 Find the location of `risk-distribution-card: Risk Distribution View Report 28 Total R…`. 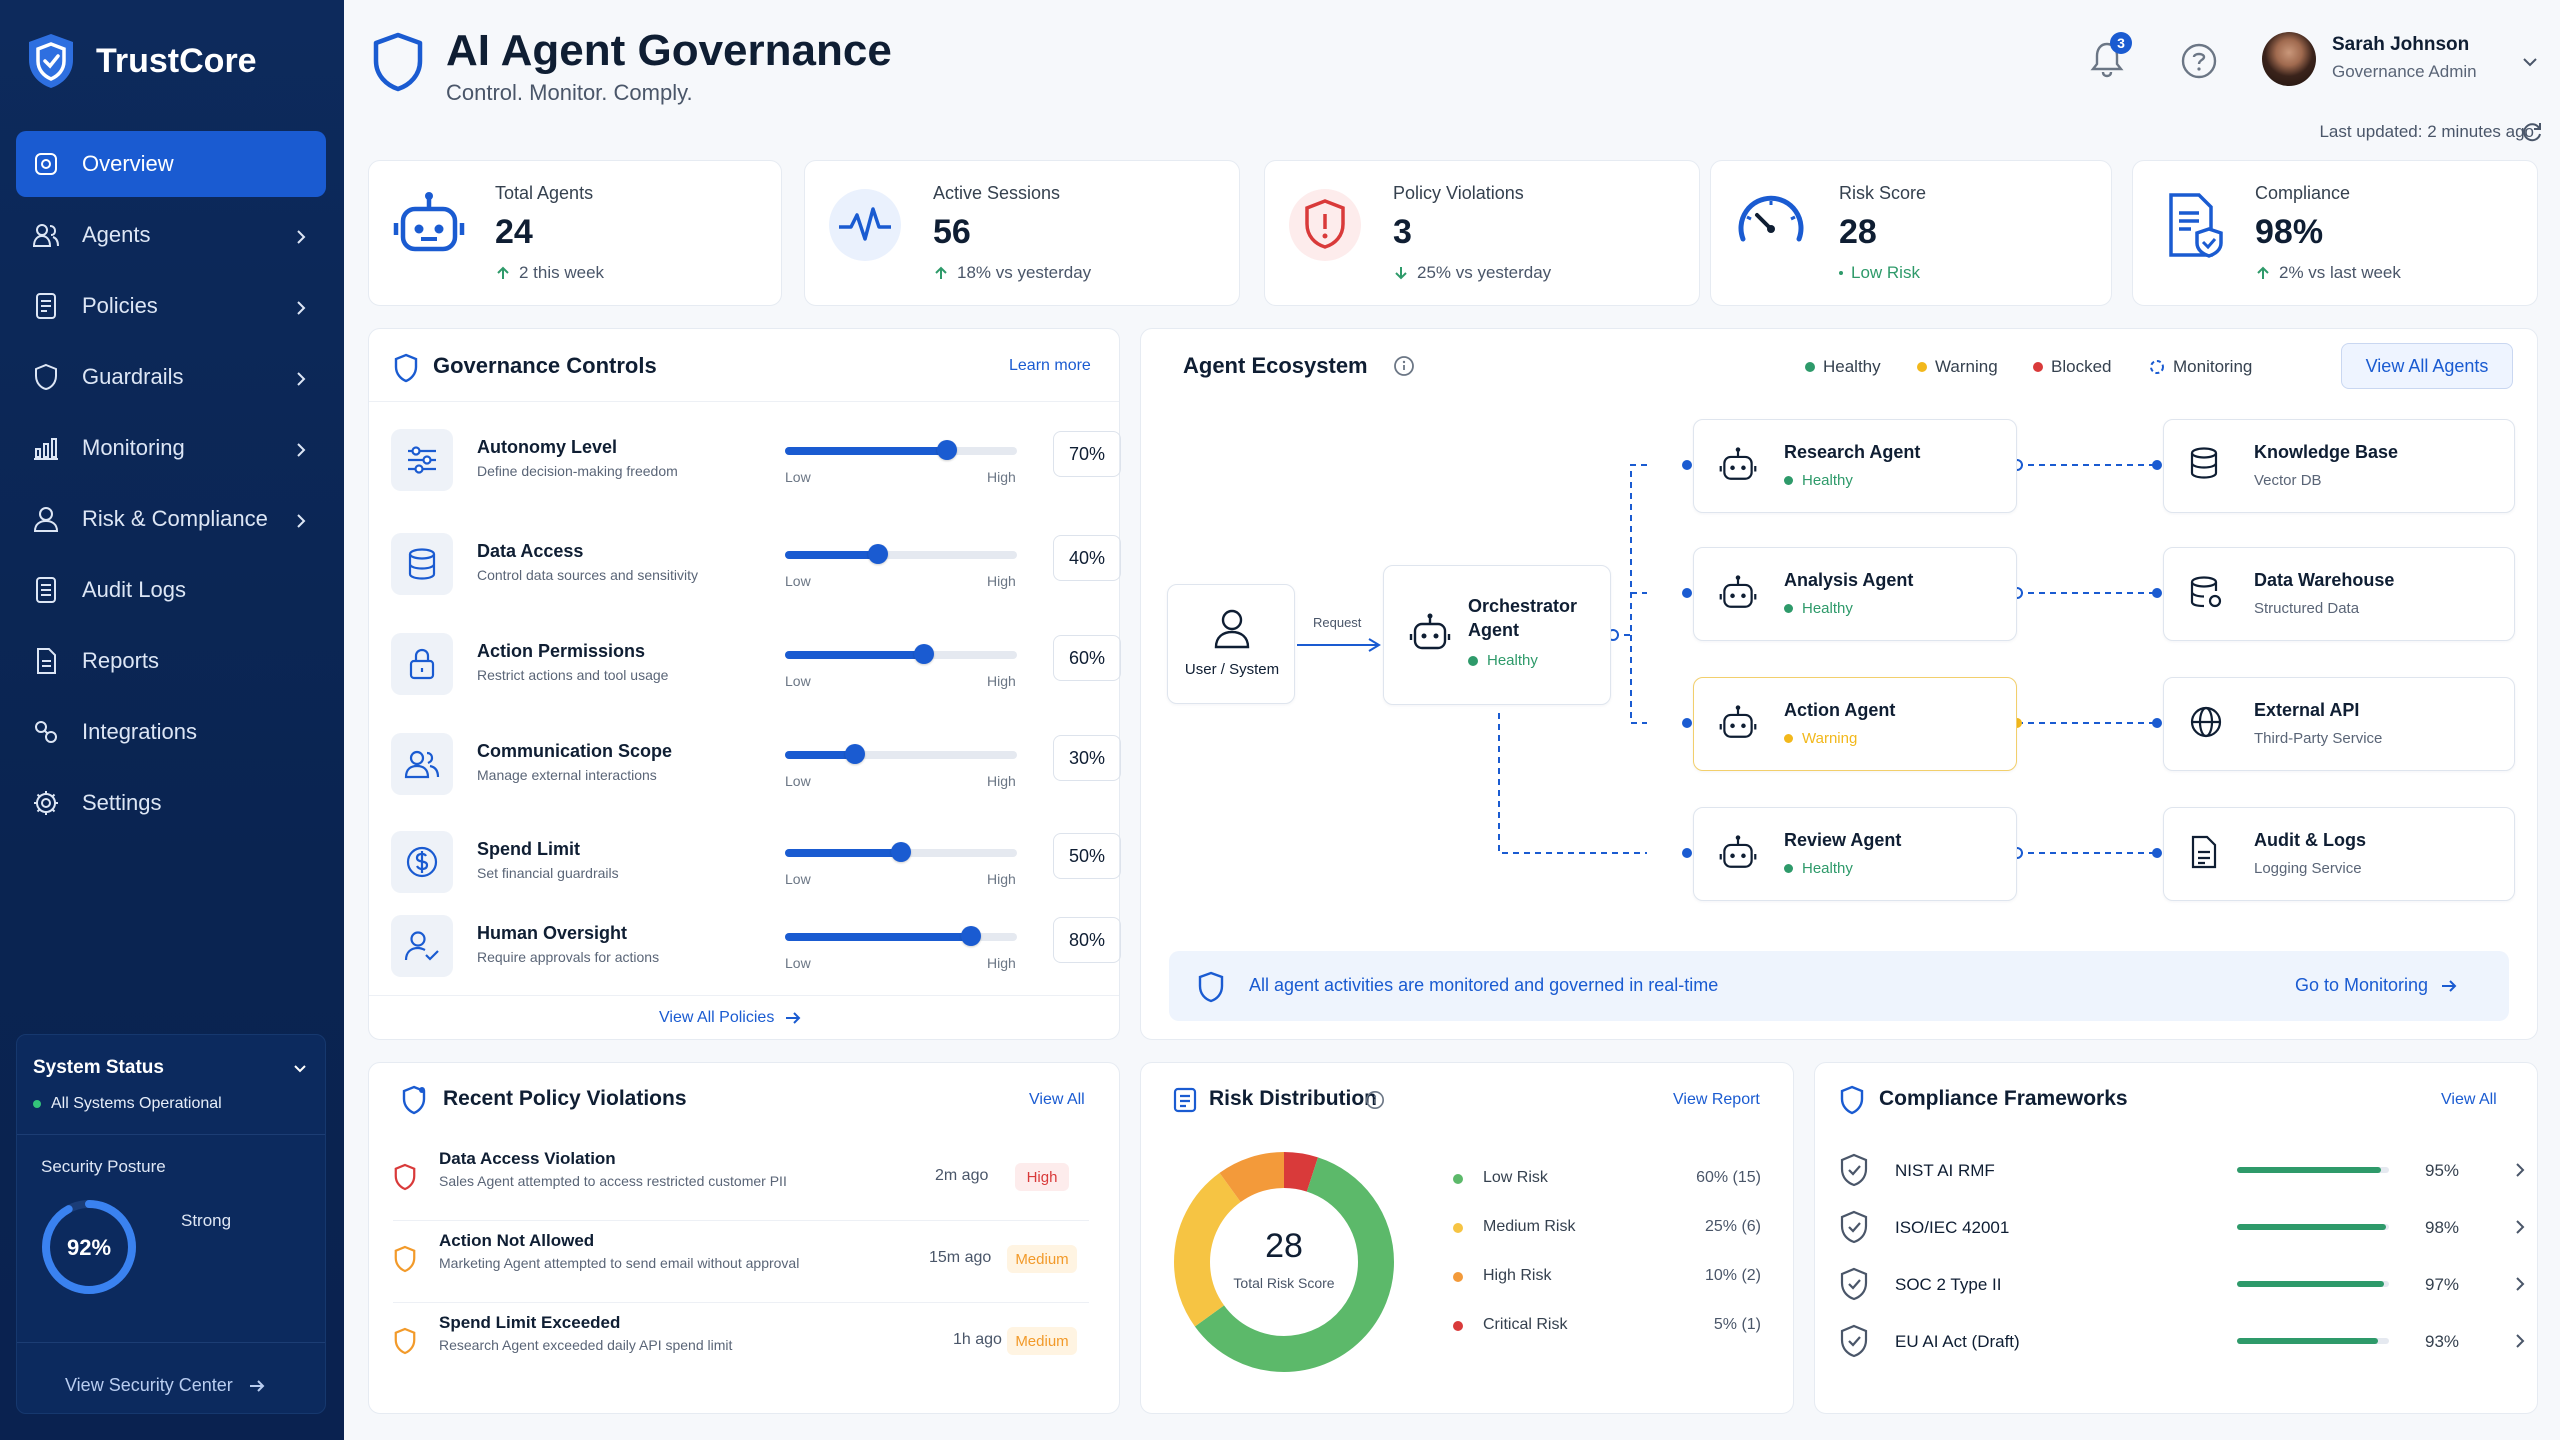

risk-distribution-card: Risk Distribution View Report 28 Total R… is located at coordinates (1467, 1238).